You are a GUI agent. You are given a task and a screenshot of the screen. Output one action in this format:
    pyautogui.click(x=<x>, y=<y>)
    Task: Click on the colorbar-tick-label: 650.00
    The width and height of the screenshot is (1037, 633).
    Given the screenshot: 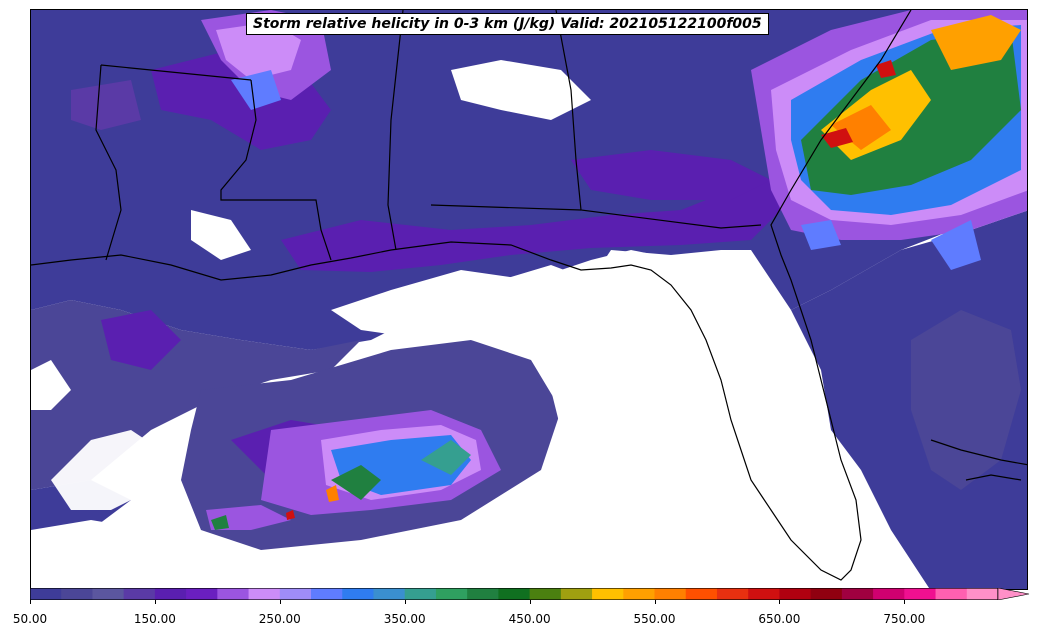 What is the action you would take?
    pyautogui.click(x=779, y=619)
    